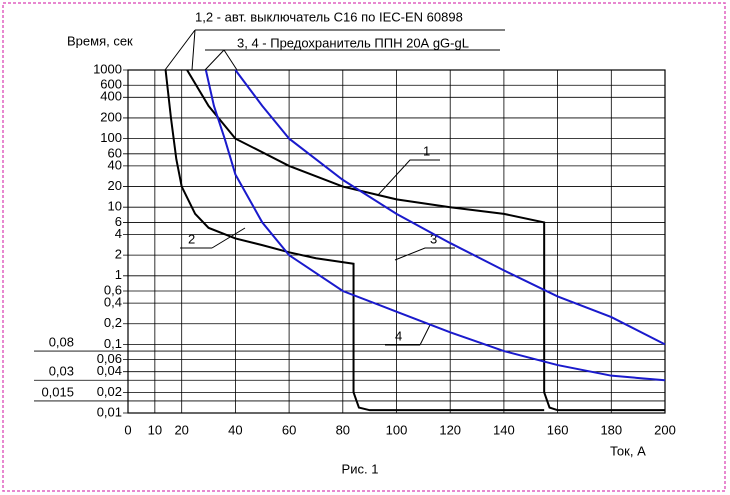 This screenshot has width=730, height=495. I want to click on x-label: Ток, А, so click(628, 450).